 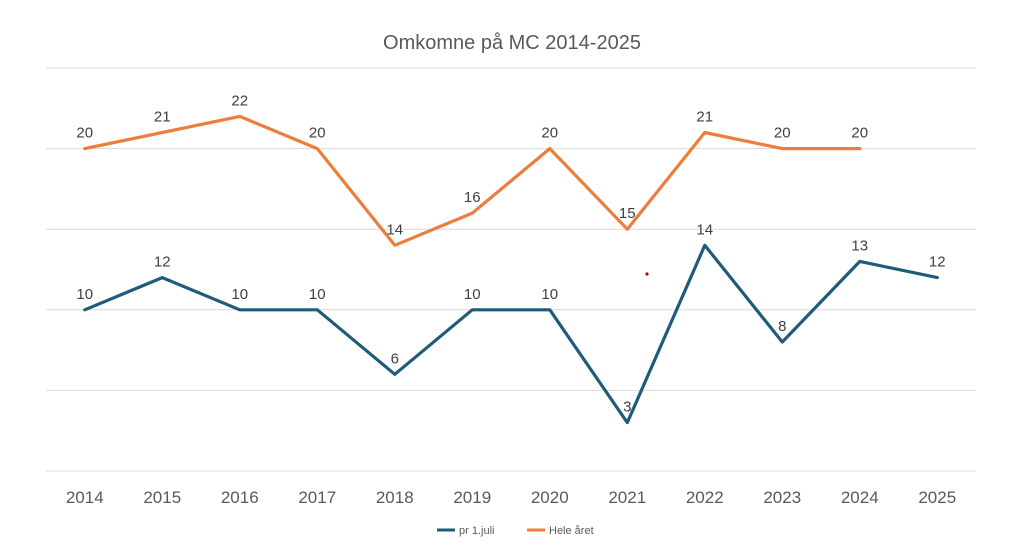 I want to click on x-tick-label: 2018, so click(x=395, y=497).